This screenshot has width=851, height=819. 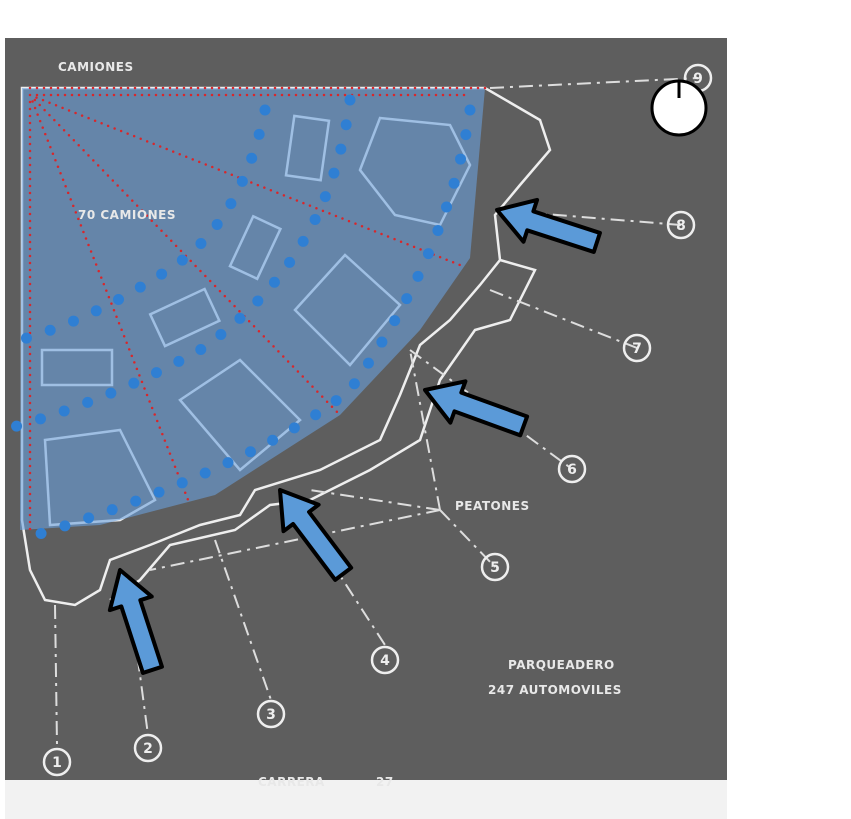 I want to click on gate-number: 6, so click(x=572, y=470).